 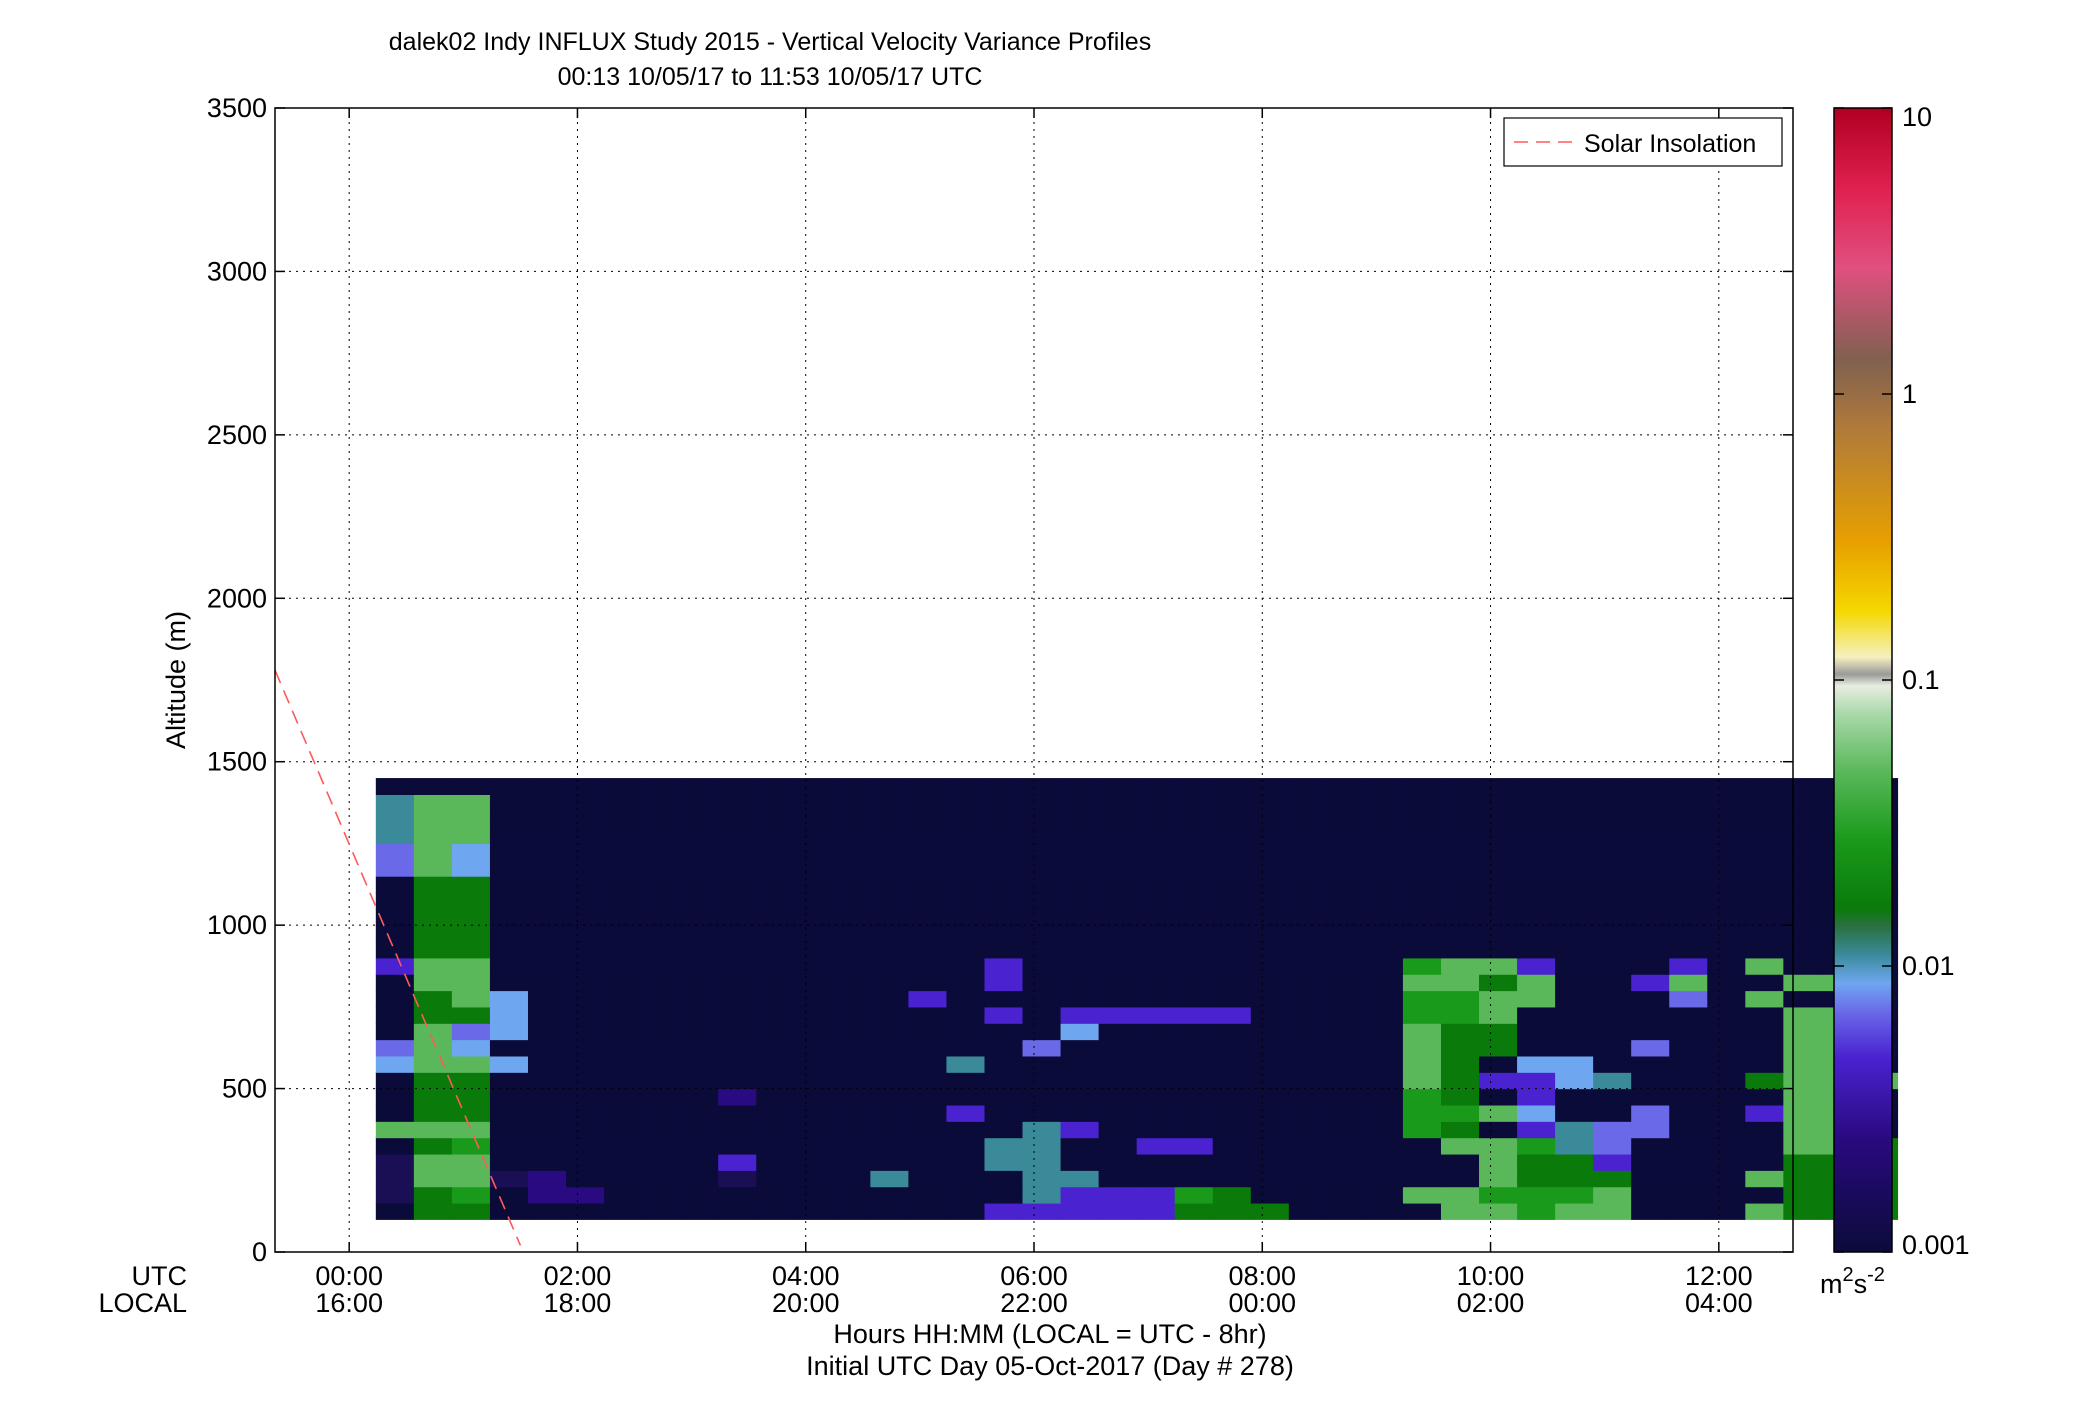 I want to click on legend-label-solar-insolation: Solar Insolation, so click(x=1670, y=144).